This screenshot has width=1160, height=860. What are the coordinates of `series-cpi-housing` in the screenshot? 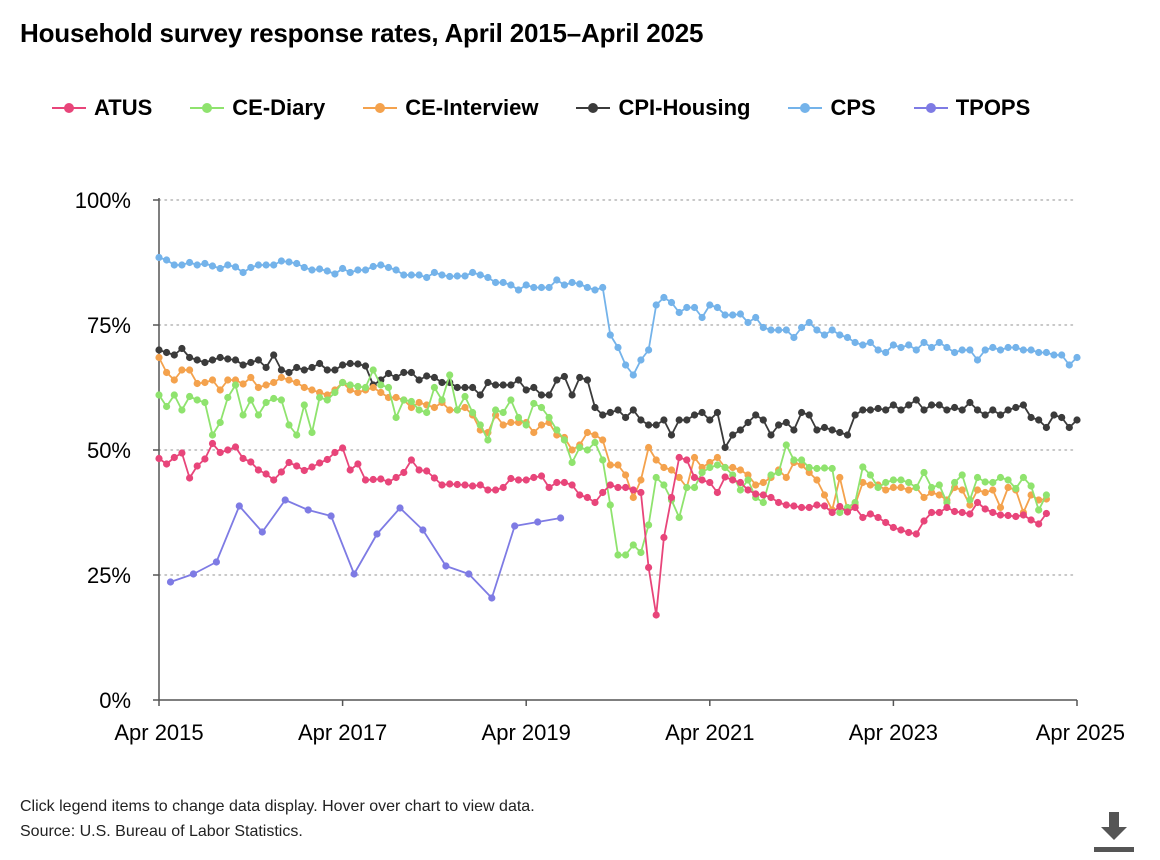 It's located at (618, 398).